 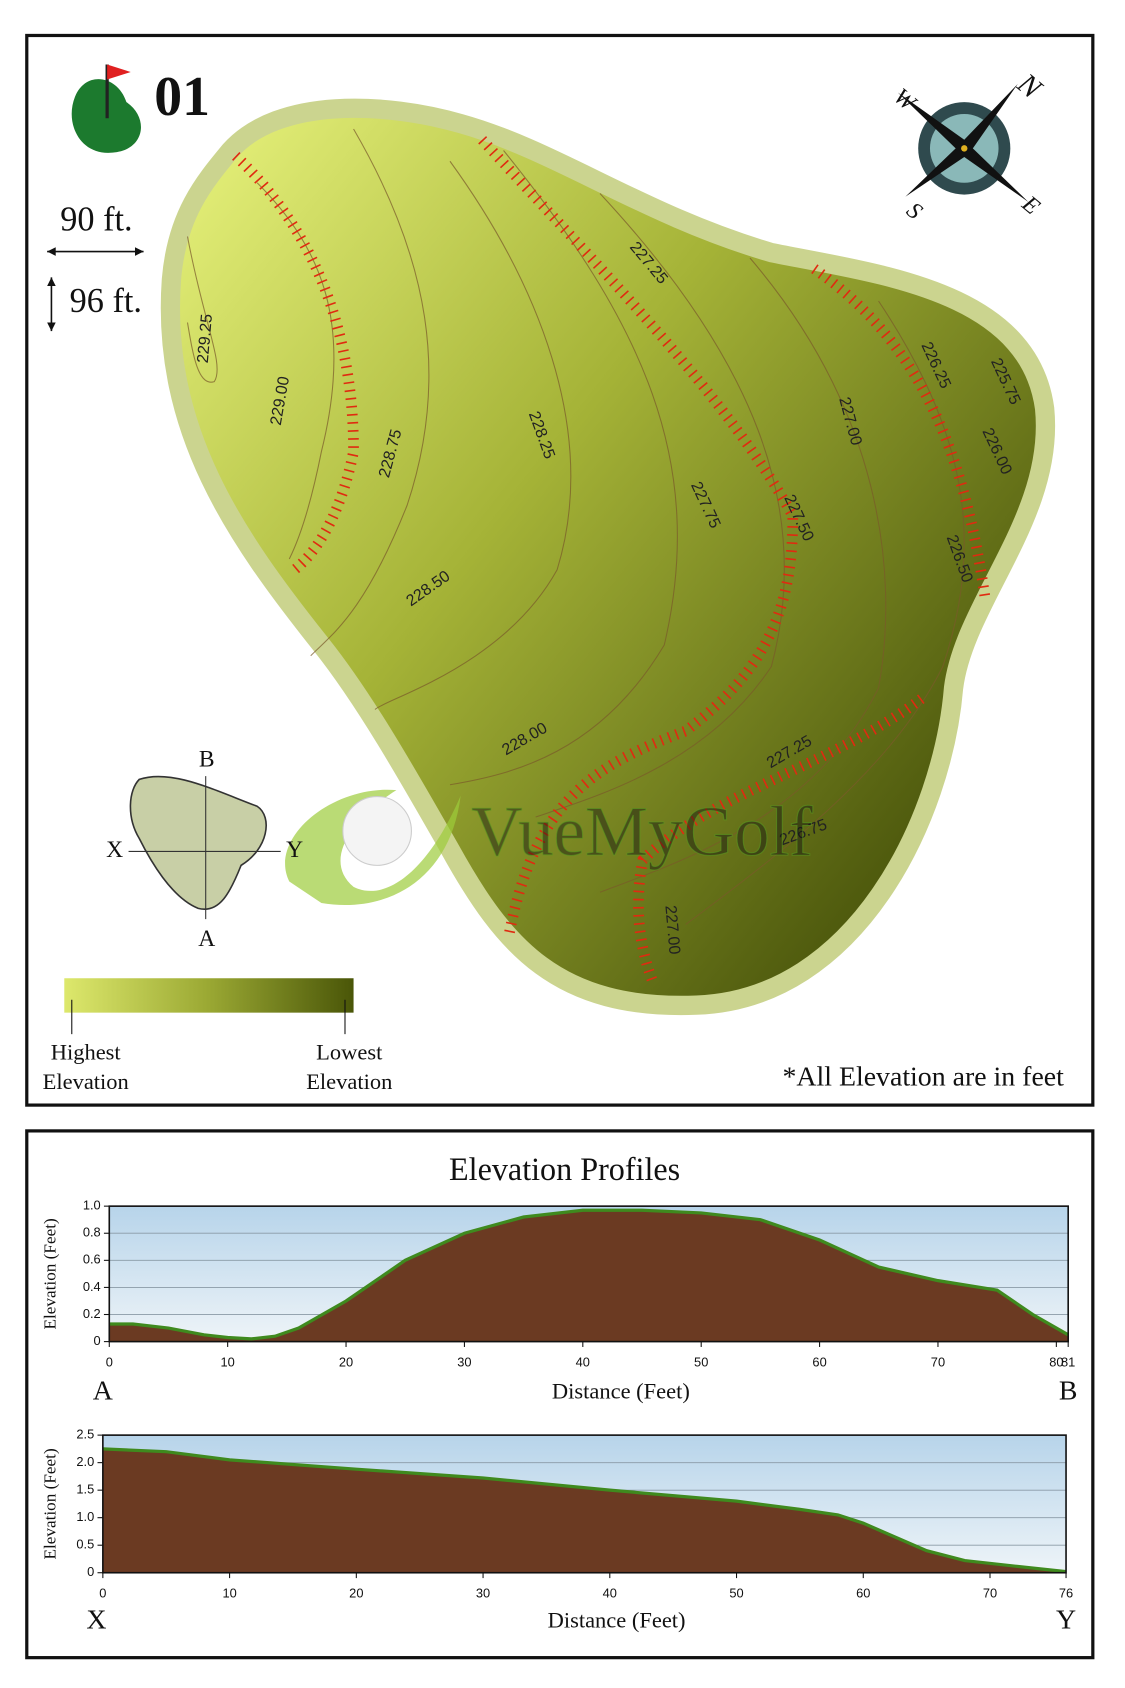 What do you see at coordinates (207, 759) in the screenshot?
I see `section-b: B` at bounding box center [207, 759].